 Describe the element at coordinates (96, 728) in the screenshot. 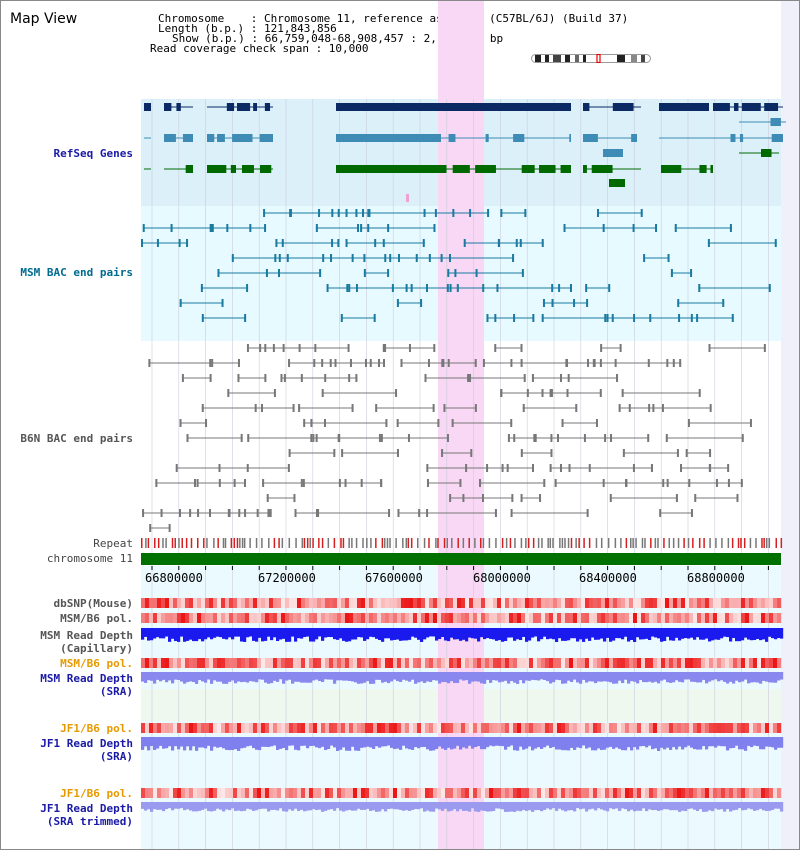

I see `track-label-jf1-b6-pol: JF1/B6 pol.` at that location.